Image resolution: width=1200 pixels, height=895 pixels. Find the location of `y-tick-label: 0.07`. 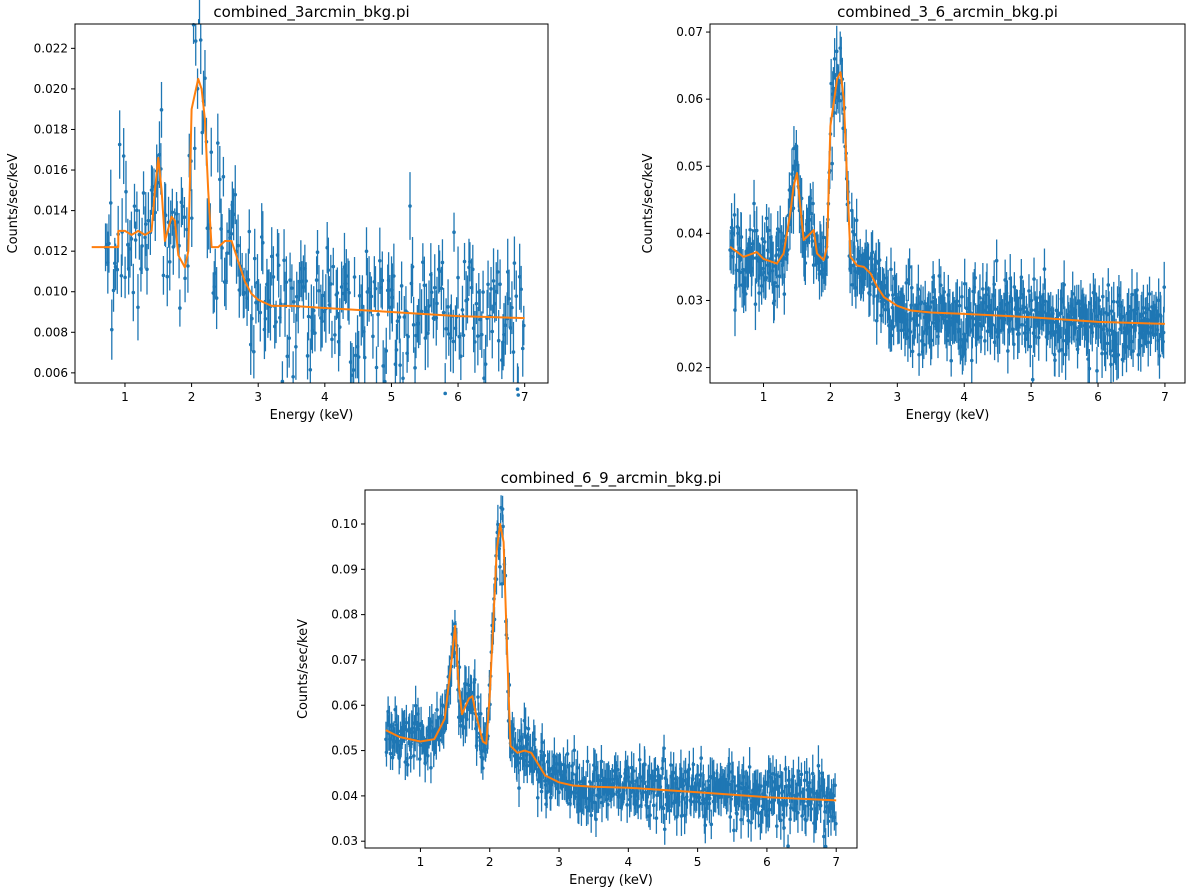

y-tick-label: 0.07 is located at coordinates (689, 32).